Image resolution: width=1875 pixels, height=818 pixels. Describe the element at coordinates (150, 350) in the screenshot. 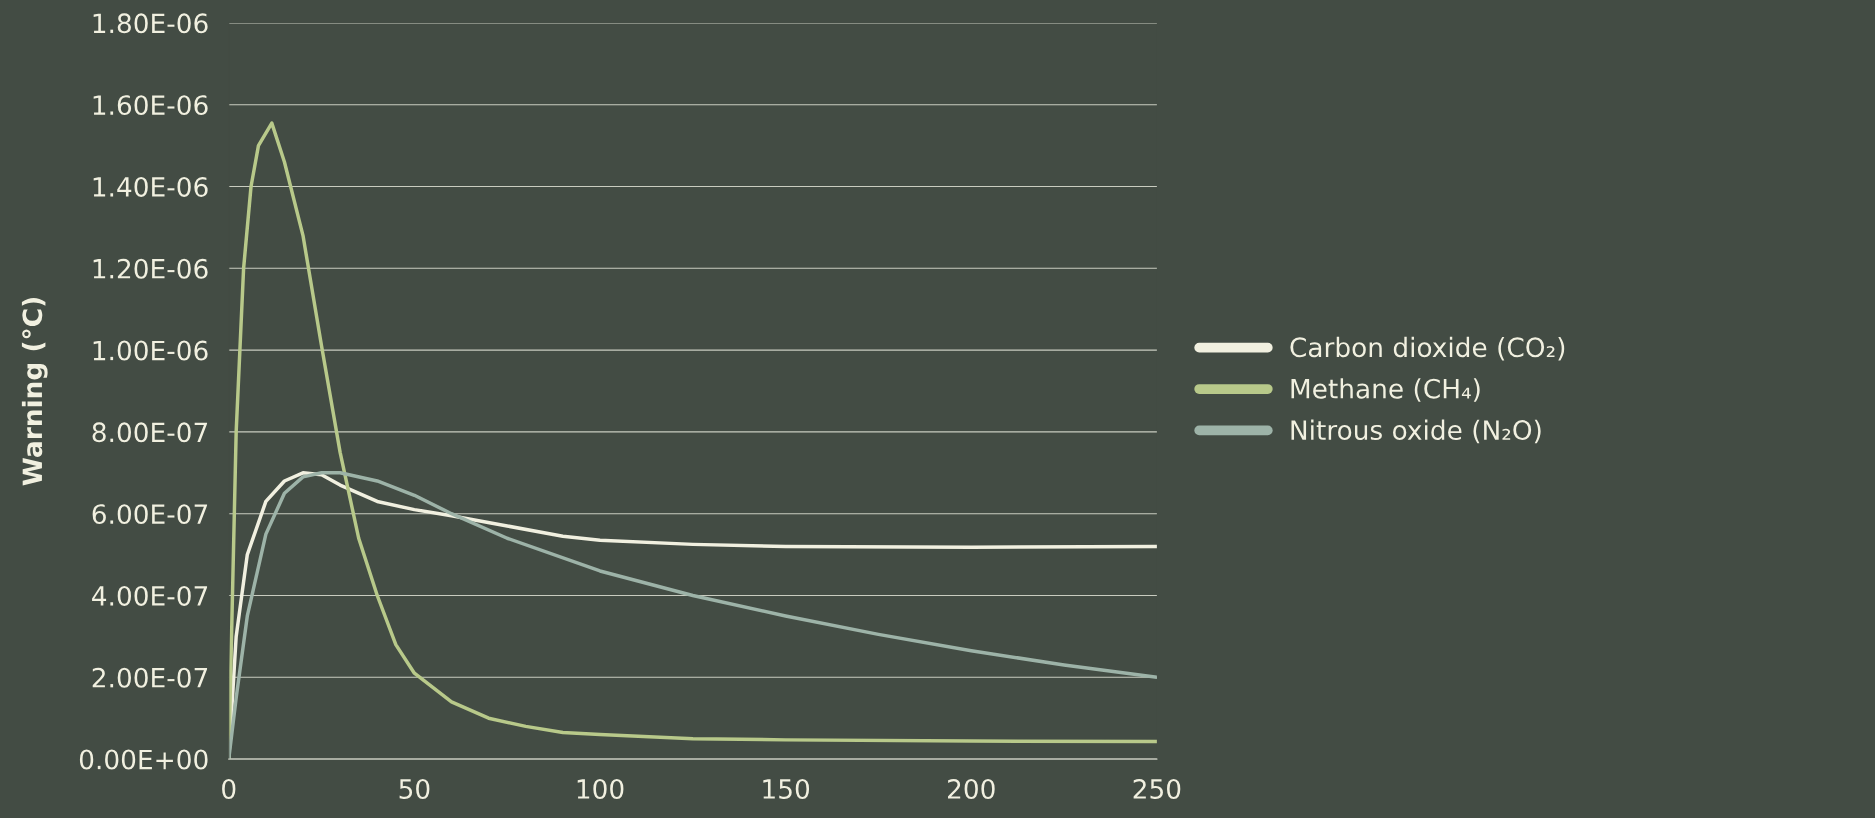

I see `y-tick-label: 1.00E-06` at that location.